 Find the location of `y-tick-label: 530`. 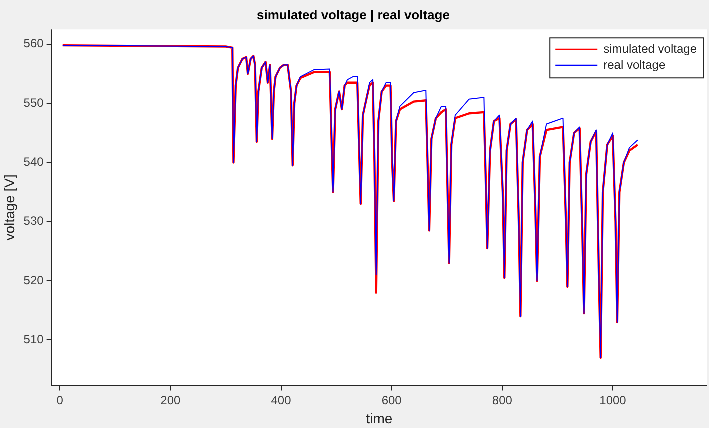

y-tick-label: 530 is located at coordinates (34, 221).